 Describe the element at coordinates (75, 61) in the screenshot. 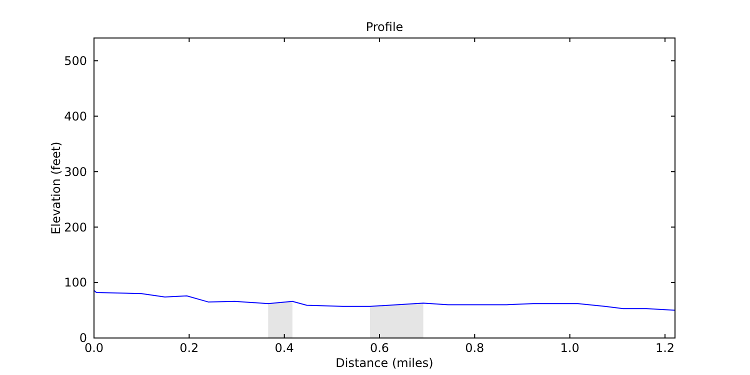

I see `y-tick-label: 500` at that location.